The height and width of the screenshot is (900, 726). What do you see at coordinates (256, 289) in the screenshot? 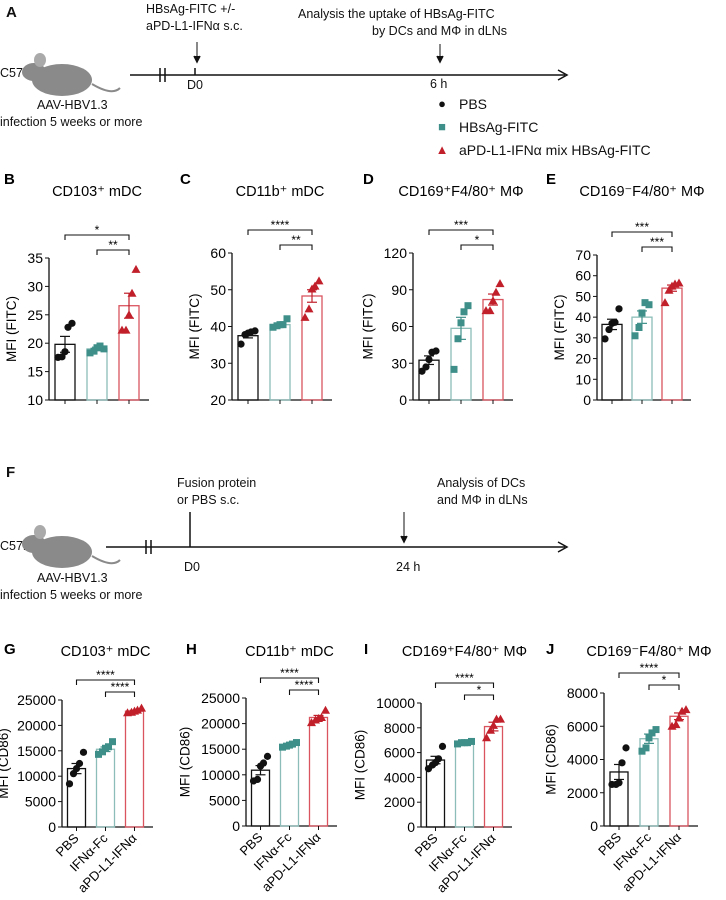
I see `chart-panel-c: C CD11b⁺ mDC 20 30 40 50 60 MFI (FITC) ******` at bounding box center [256, 289].